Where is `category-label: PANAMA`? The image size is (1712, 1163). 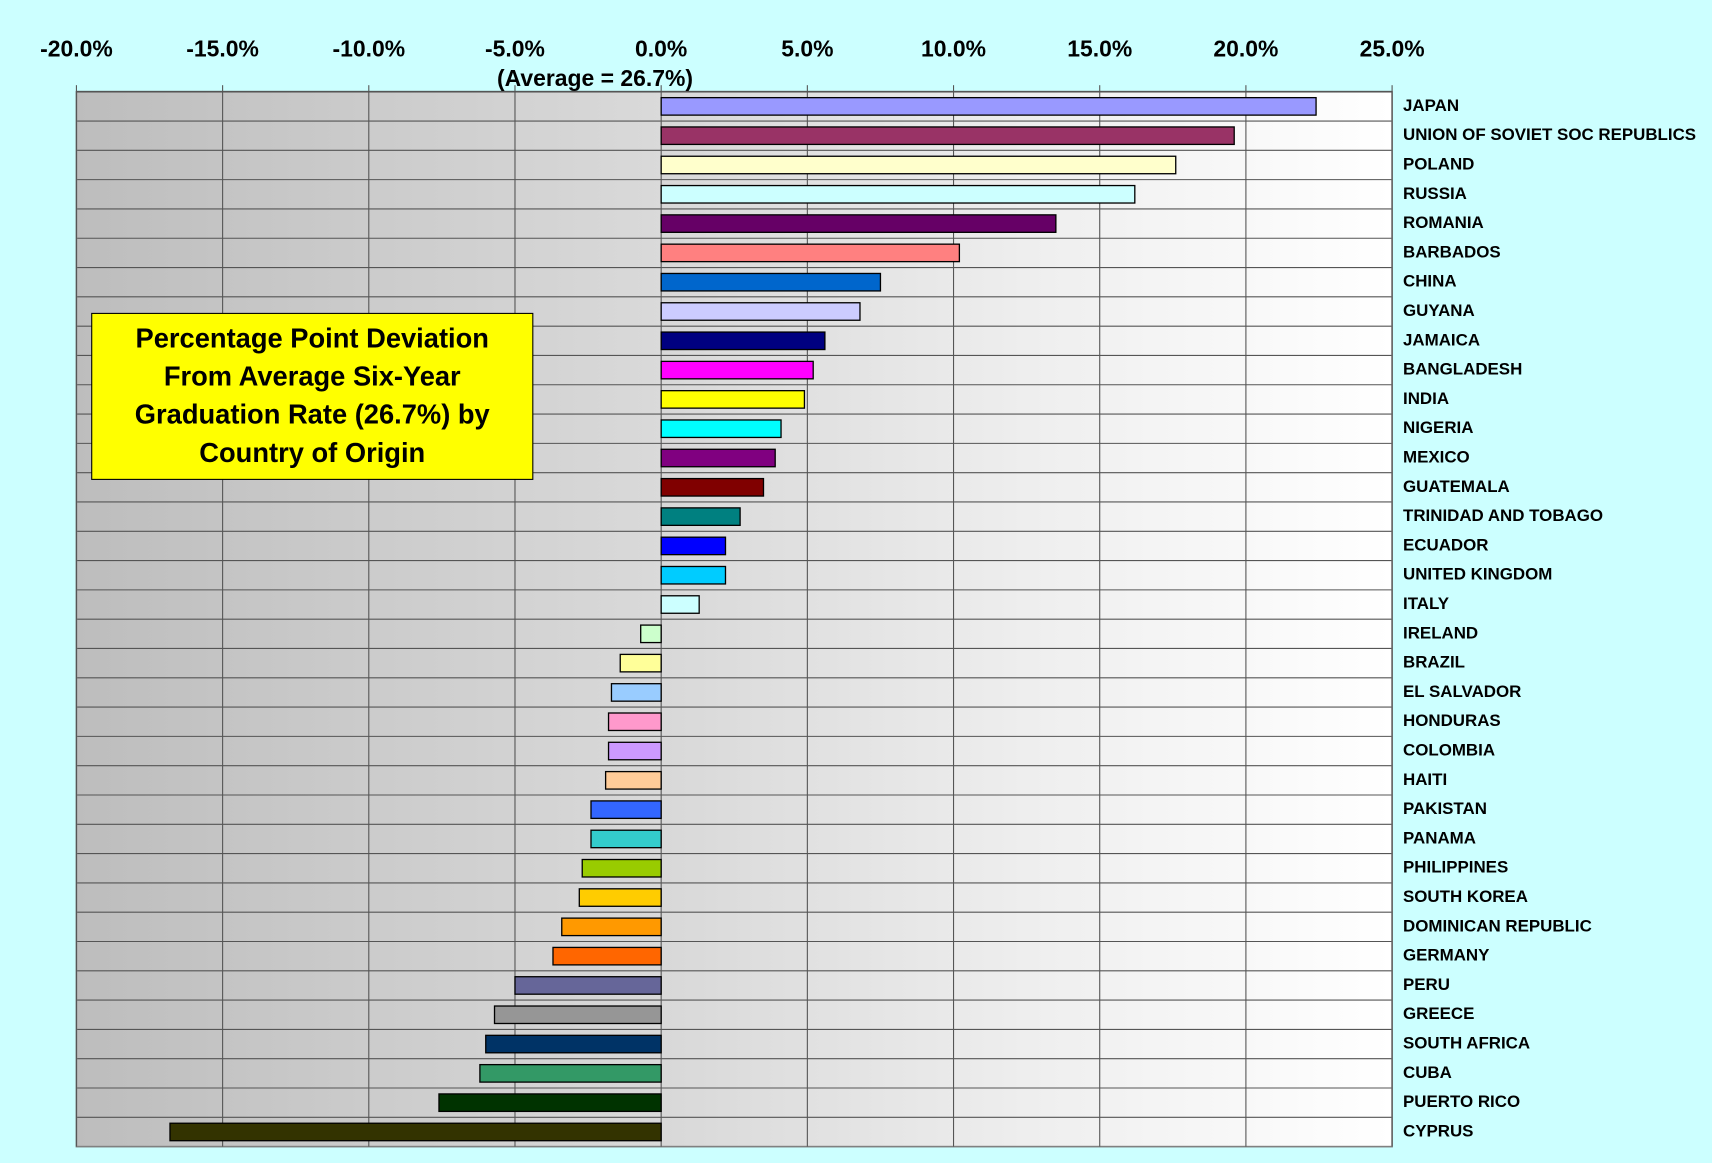 category-label: PANAMA is located at coordinates (1439, 837).